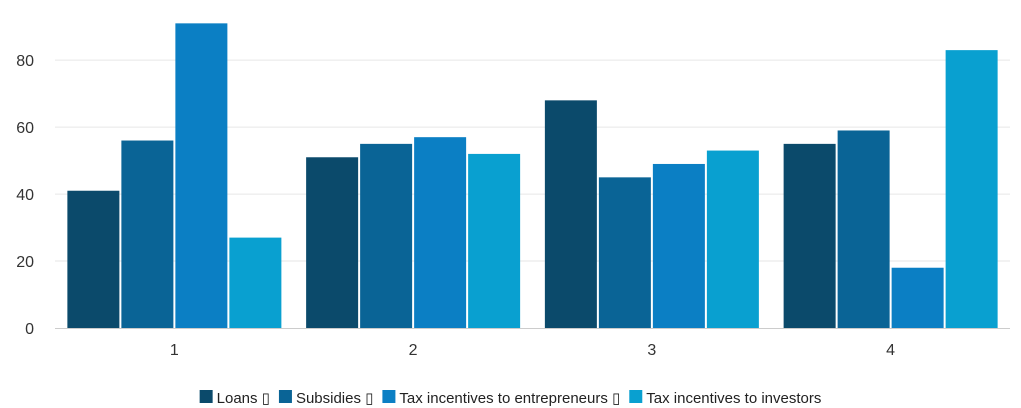 The image size is (1021, 408). Describe the element at coordinates (29, 329) in the screenshot. I see `y-tick-label: 0` at that location.